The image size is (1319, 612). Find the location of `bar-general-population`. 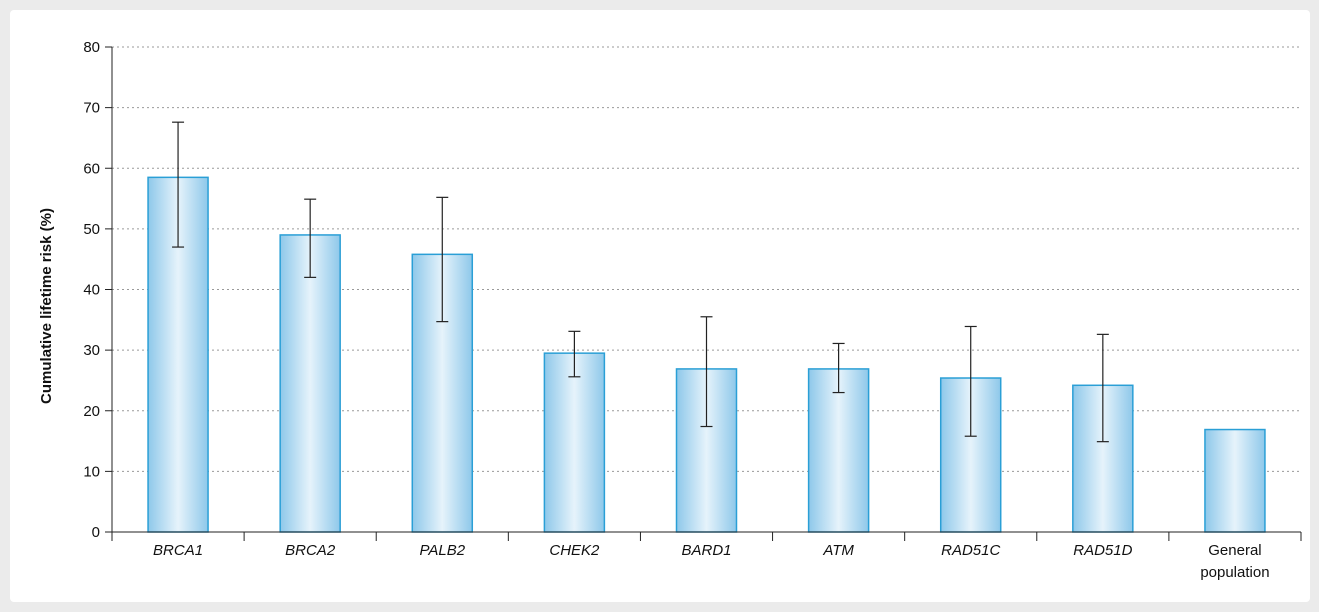

bar-general-population is located at coordinates (1235, 480).